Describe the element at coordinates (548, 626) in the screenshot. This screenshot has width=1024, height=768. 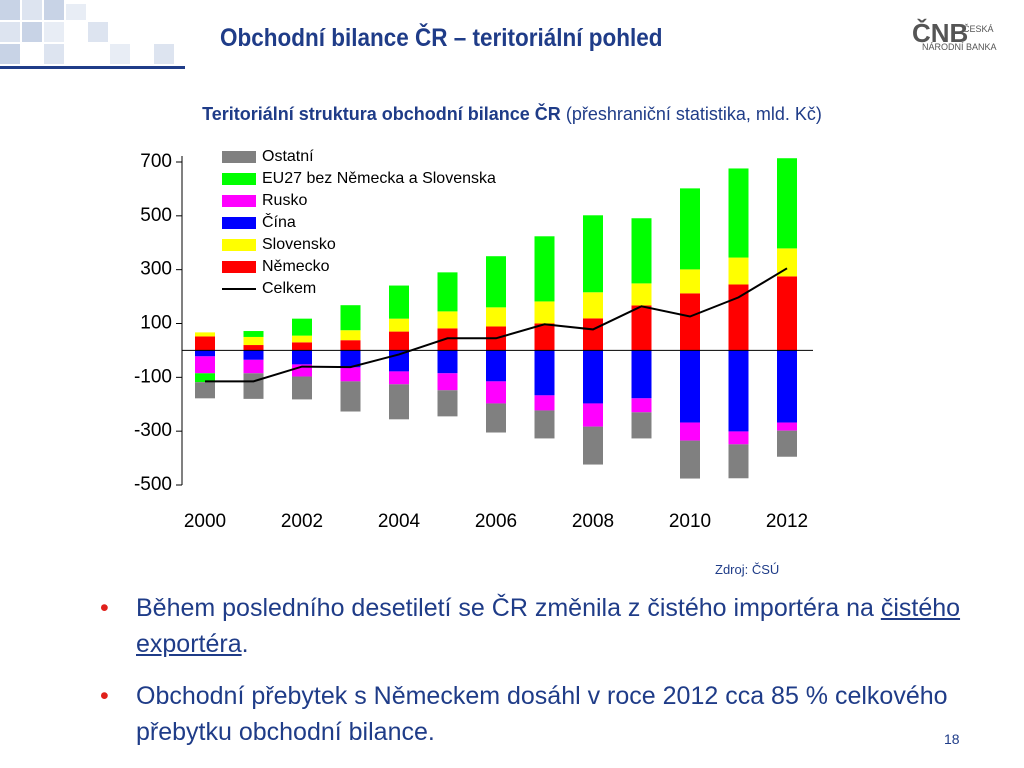
I see `bullet-text: čistého exportéra` at that location.